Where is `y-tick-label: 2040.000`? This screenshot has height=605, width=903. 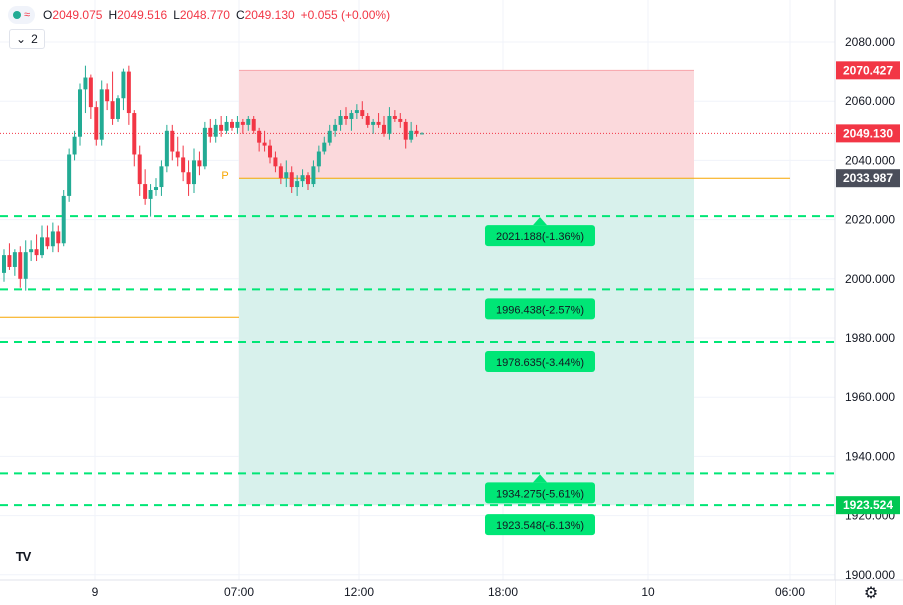
y-tick-label: 2040.000 is located at coordinates (870, 160).